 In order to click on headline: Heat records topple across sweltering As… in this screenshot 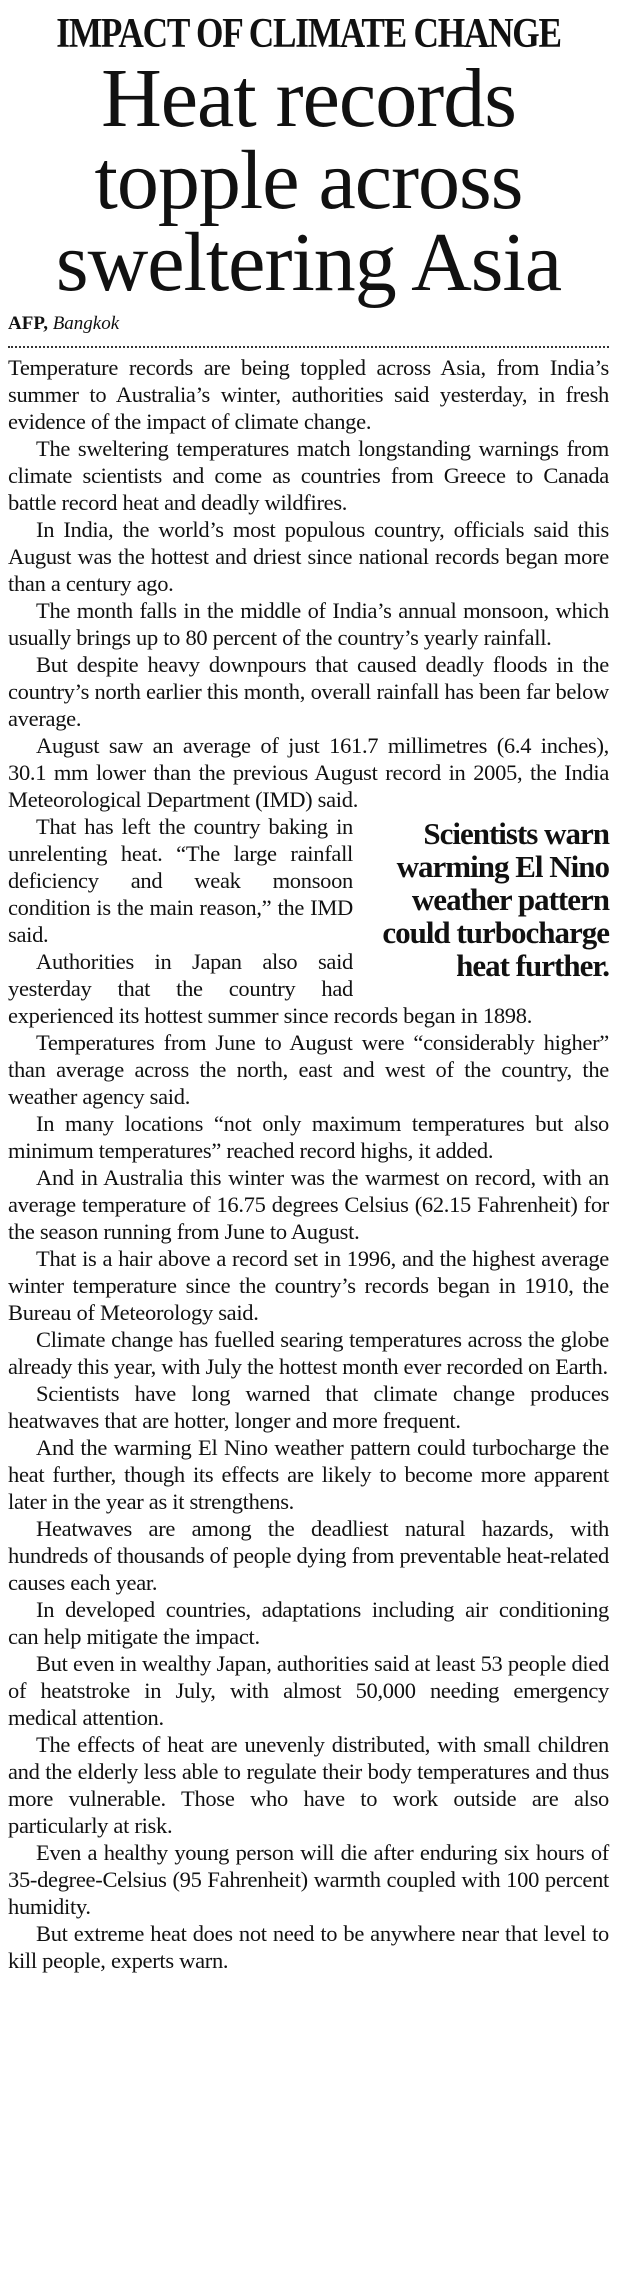, I will do `click(308, 180)`.